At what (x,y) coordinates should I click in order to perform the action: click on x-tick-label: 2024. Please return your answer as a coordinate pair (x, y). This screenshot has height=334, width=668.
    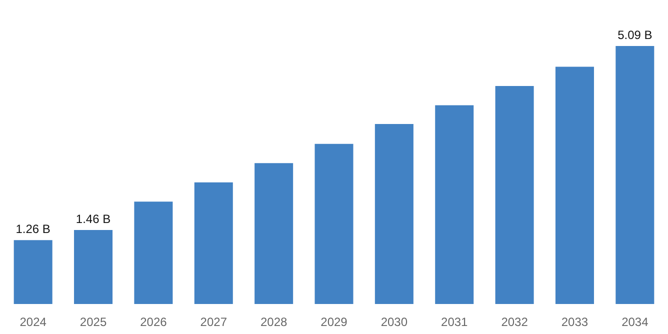
    Looking at the image, I should click on (33, 322).